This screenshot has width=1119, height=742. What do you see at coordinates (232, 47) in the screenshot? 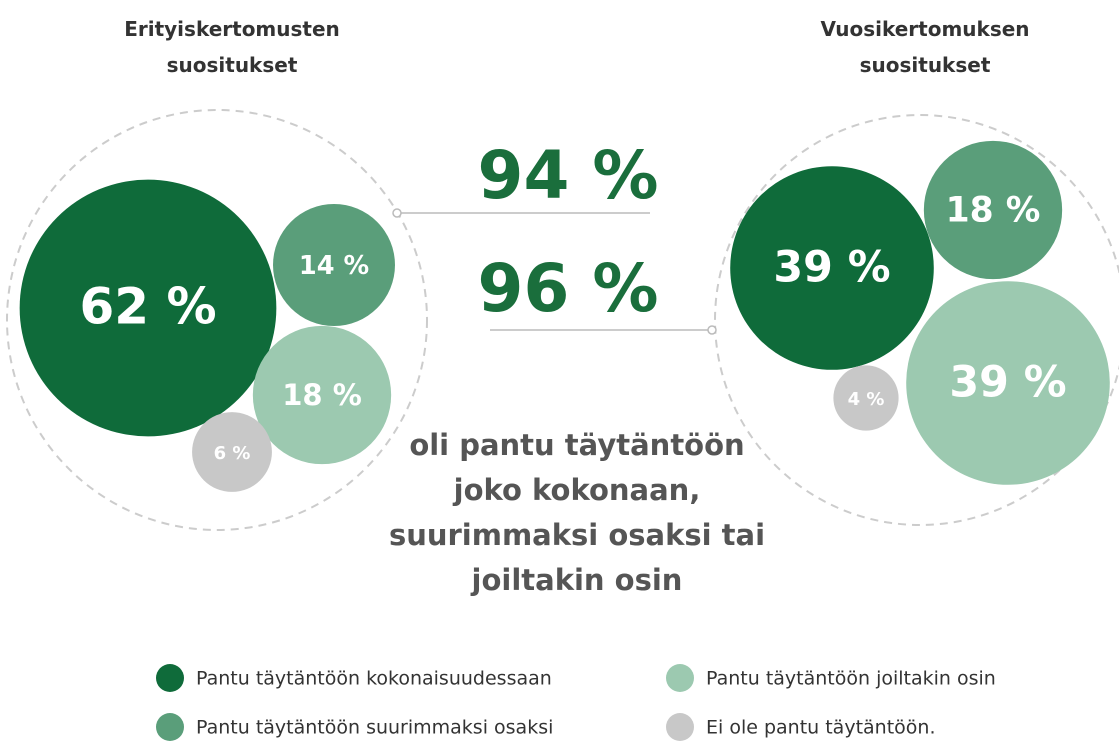
I see `chart-title: Erityiskertomusten suositukset` at bounding box center [232, 47].